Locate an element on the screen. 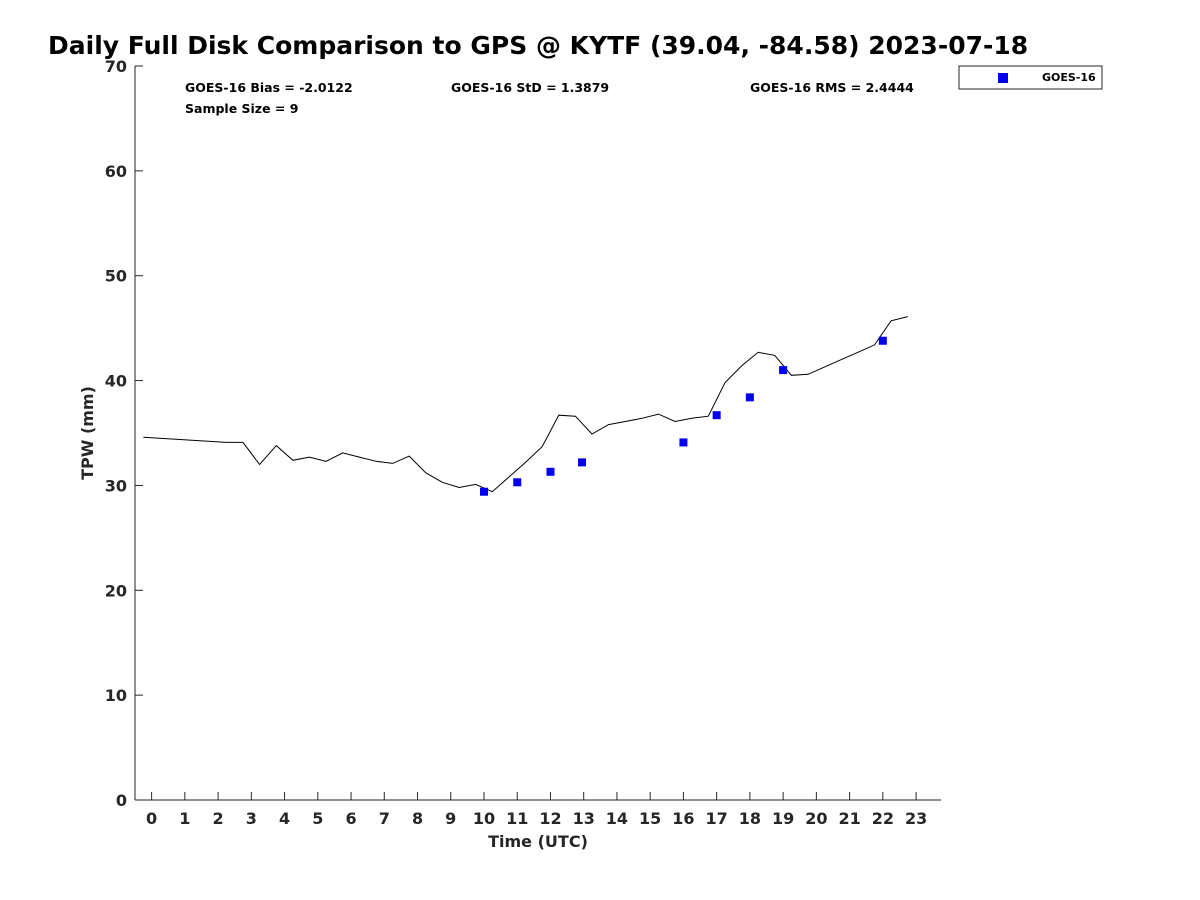  y-tick-label: 10 is located at coordinates (116, 695).